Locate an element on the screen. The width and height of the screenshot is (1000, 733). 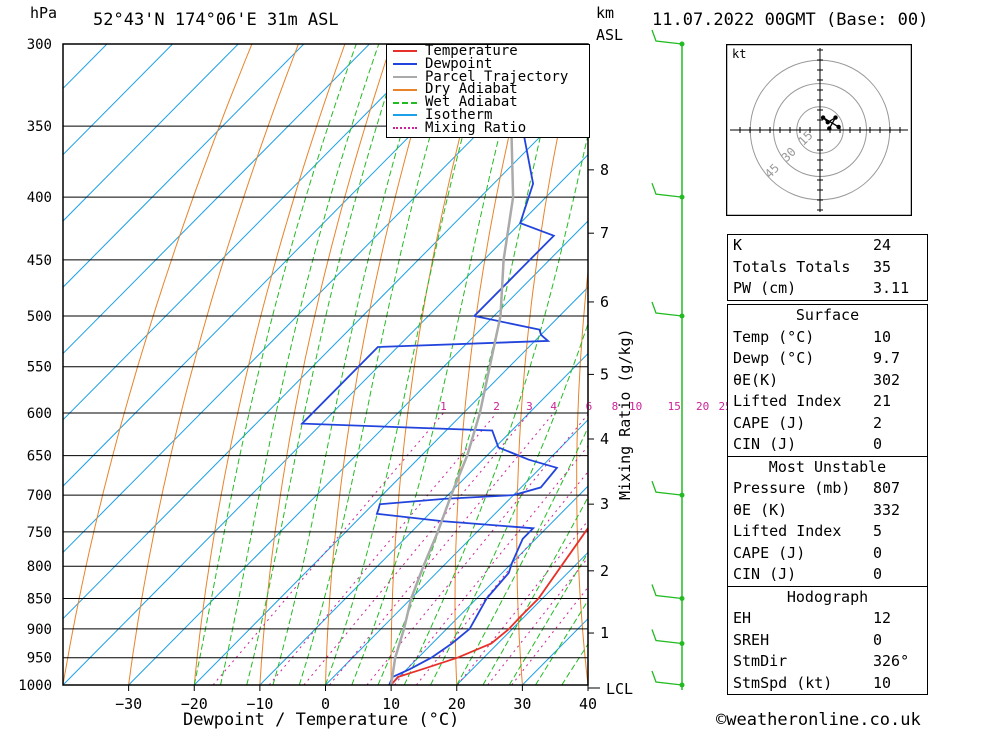
surface-label: θE(K) is located at coordinates (756, 379).